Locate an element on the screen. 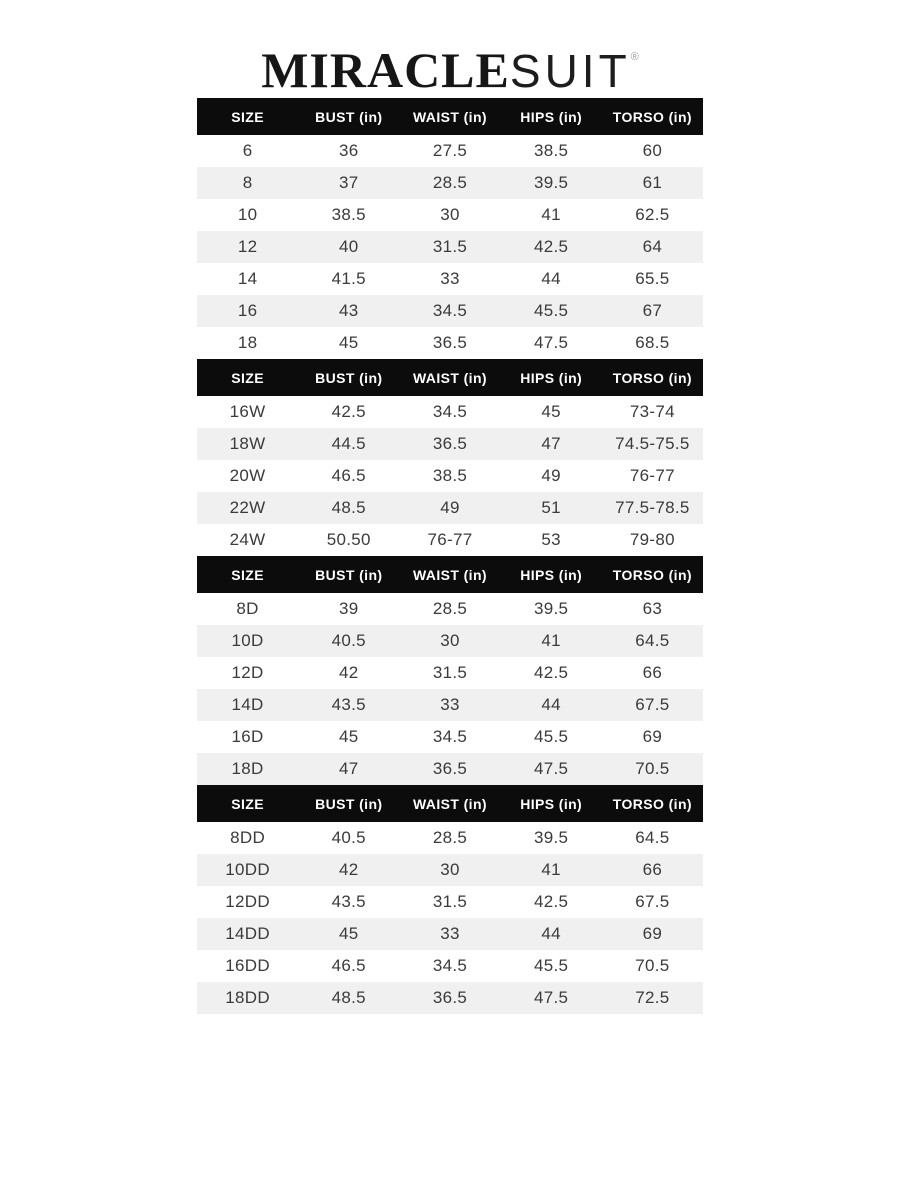 This screenshot has height=1200, width=900. size-cell: 8DD is located at coordinates (248, 837).